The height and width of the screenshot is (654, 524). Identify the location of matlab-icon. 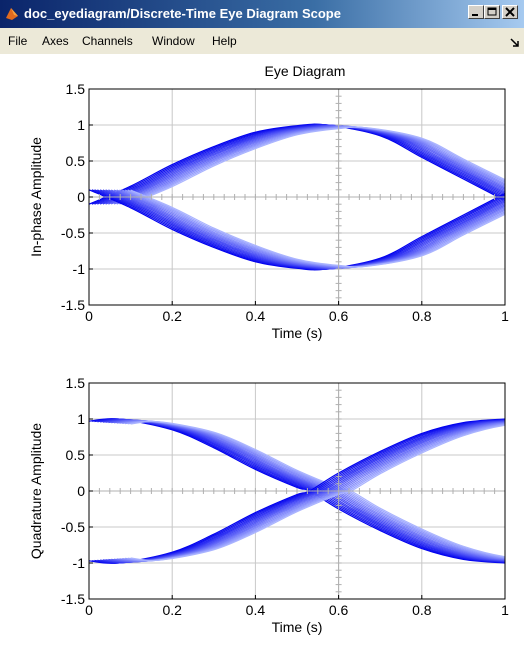
(12, 14).